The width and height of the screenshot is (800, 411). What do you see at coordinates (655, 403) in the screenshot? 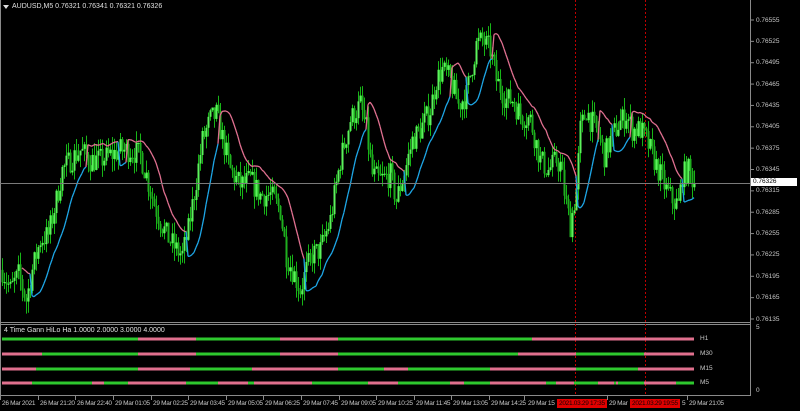
I see `marker-time-label: 2021.03.29 19:55` at bounding box center [655, 403].